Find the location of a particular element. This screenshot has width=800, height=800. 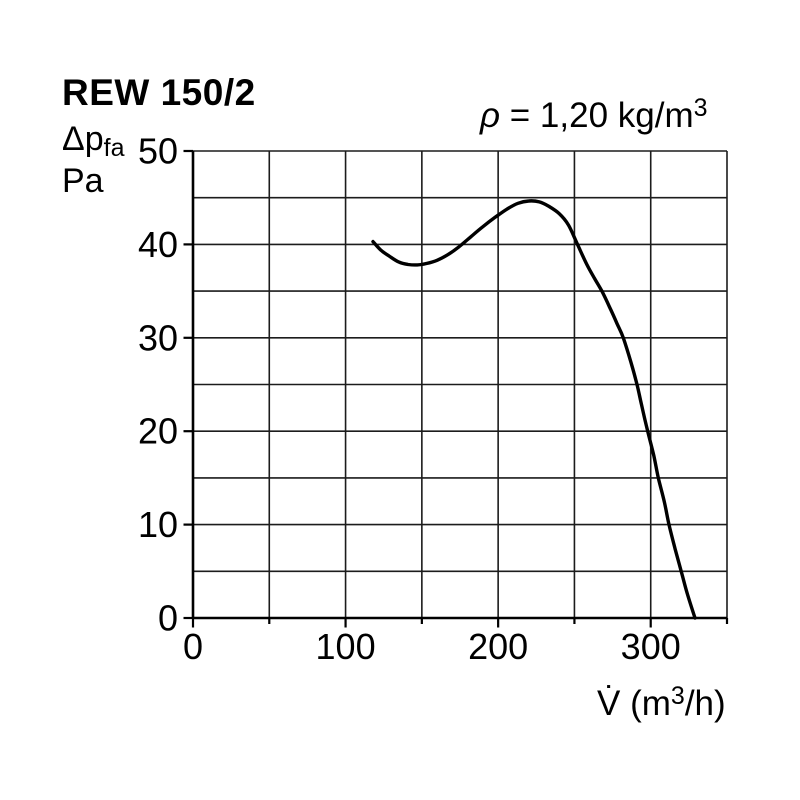

y-tick-label: 10 is located at coordinates (158, 524).